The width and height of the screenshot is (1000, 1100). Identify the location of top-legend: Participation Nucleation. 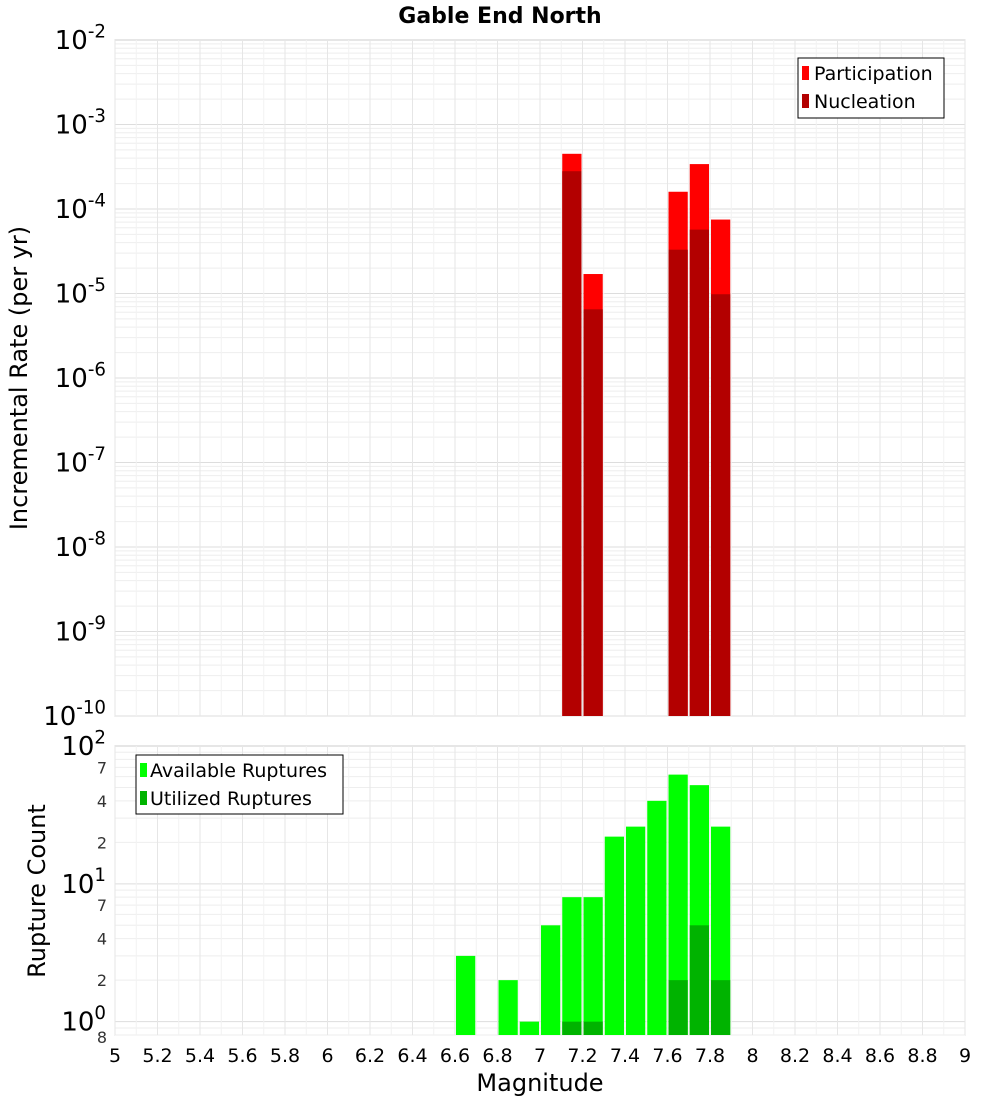
(871, 88).